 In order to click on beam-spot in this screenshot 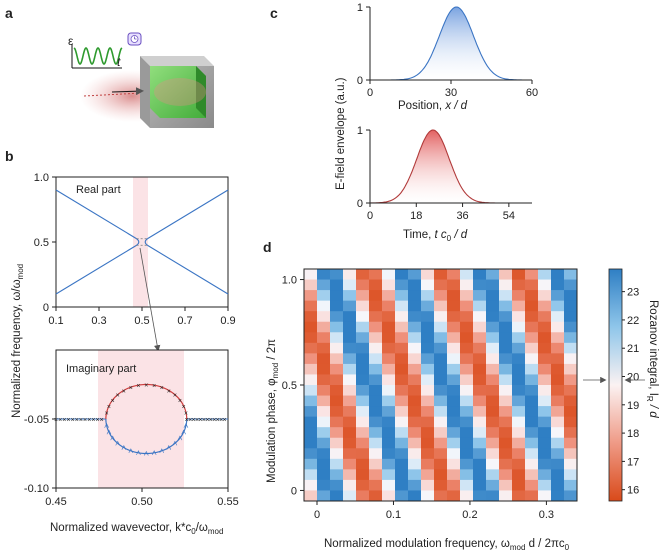, I will do `click(180, 92)`.